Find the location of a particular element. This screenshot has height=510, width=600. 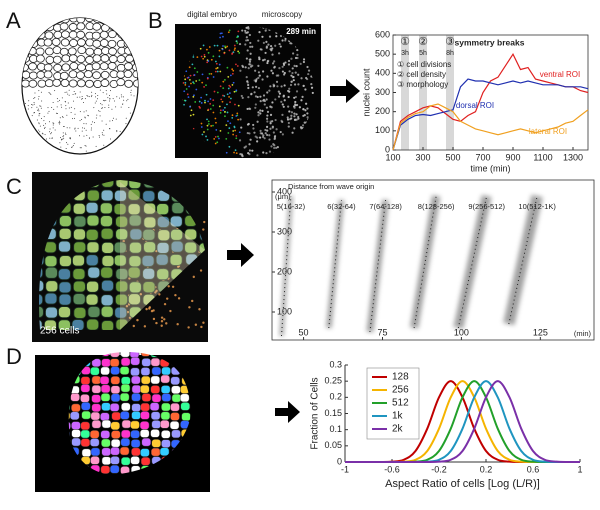

cut-face is located at coordinates (162, 256).